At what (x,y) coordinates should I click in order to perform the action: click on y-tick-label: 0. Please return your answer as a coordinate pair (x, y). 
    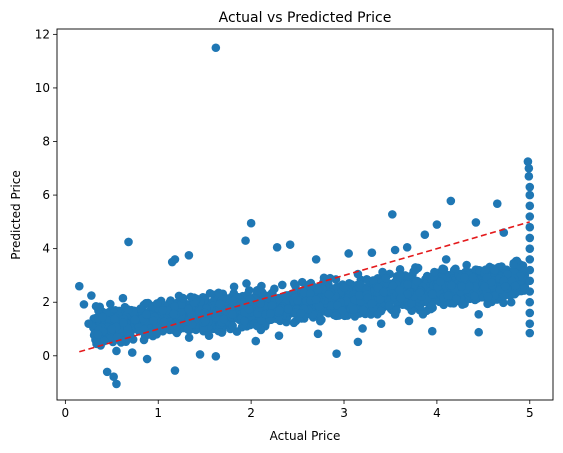
    Looking at the image, I should click on (46, 356).